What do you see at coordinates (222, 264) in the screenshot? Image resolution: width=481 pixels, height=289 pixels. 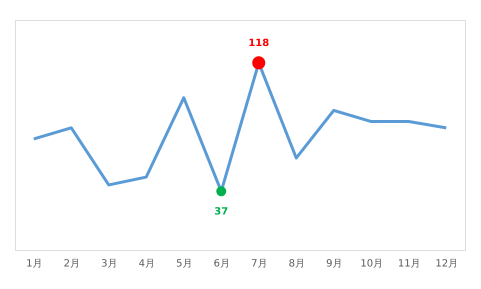 I see `x-tick-label: 6月` at bounding box center [222, 264].